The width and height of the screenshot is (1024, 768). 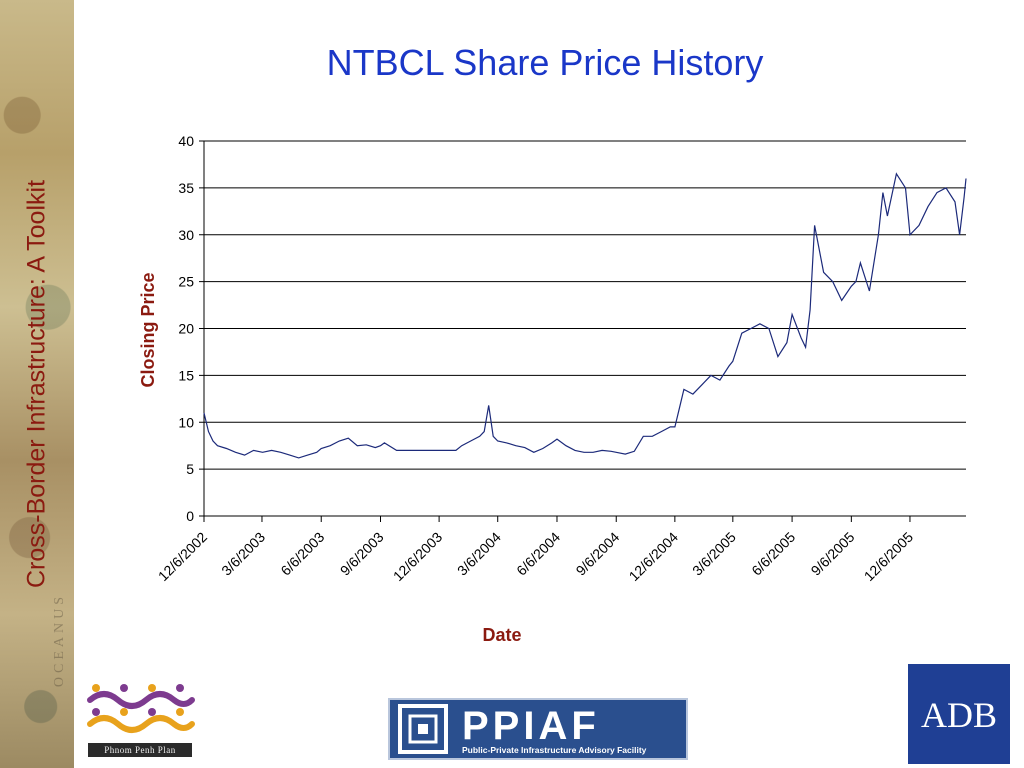 I want to click on x-tick-label: 9/6/2005, so click(x=833, y=554).